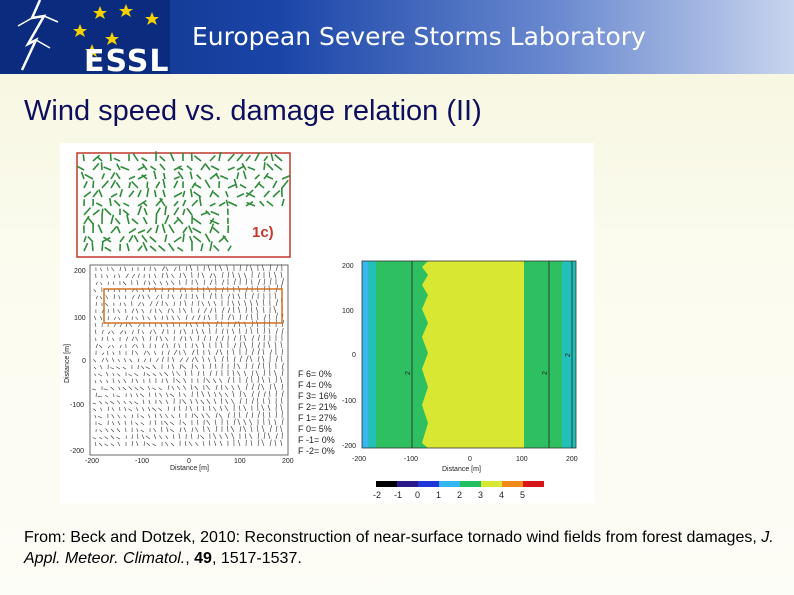 The width and height of the screenshot is (794, 595). What do you see at coordinates (349, 401) in the screenshot?
I see `right-y-tick: -100` at bounding box center [349, 401].